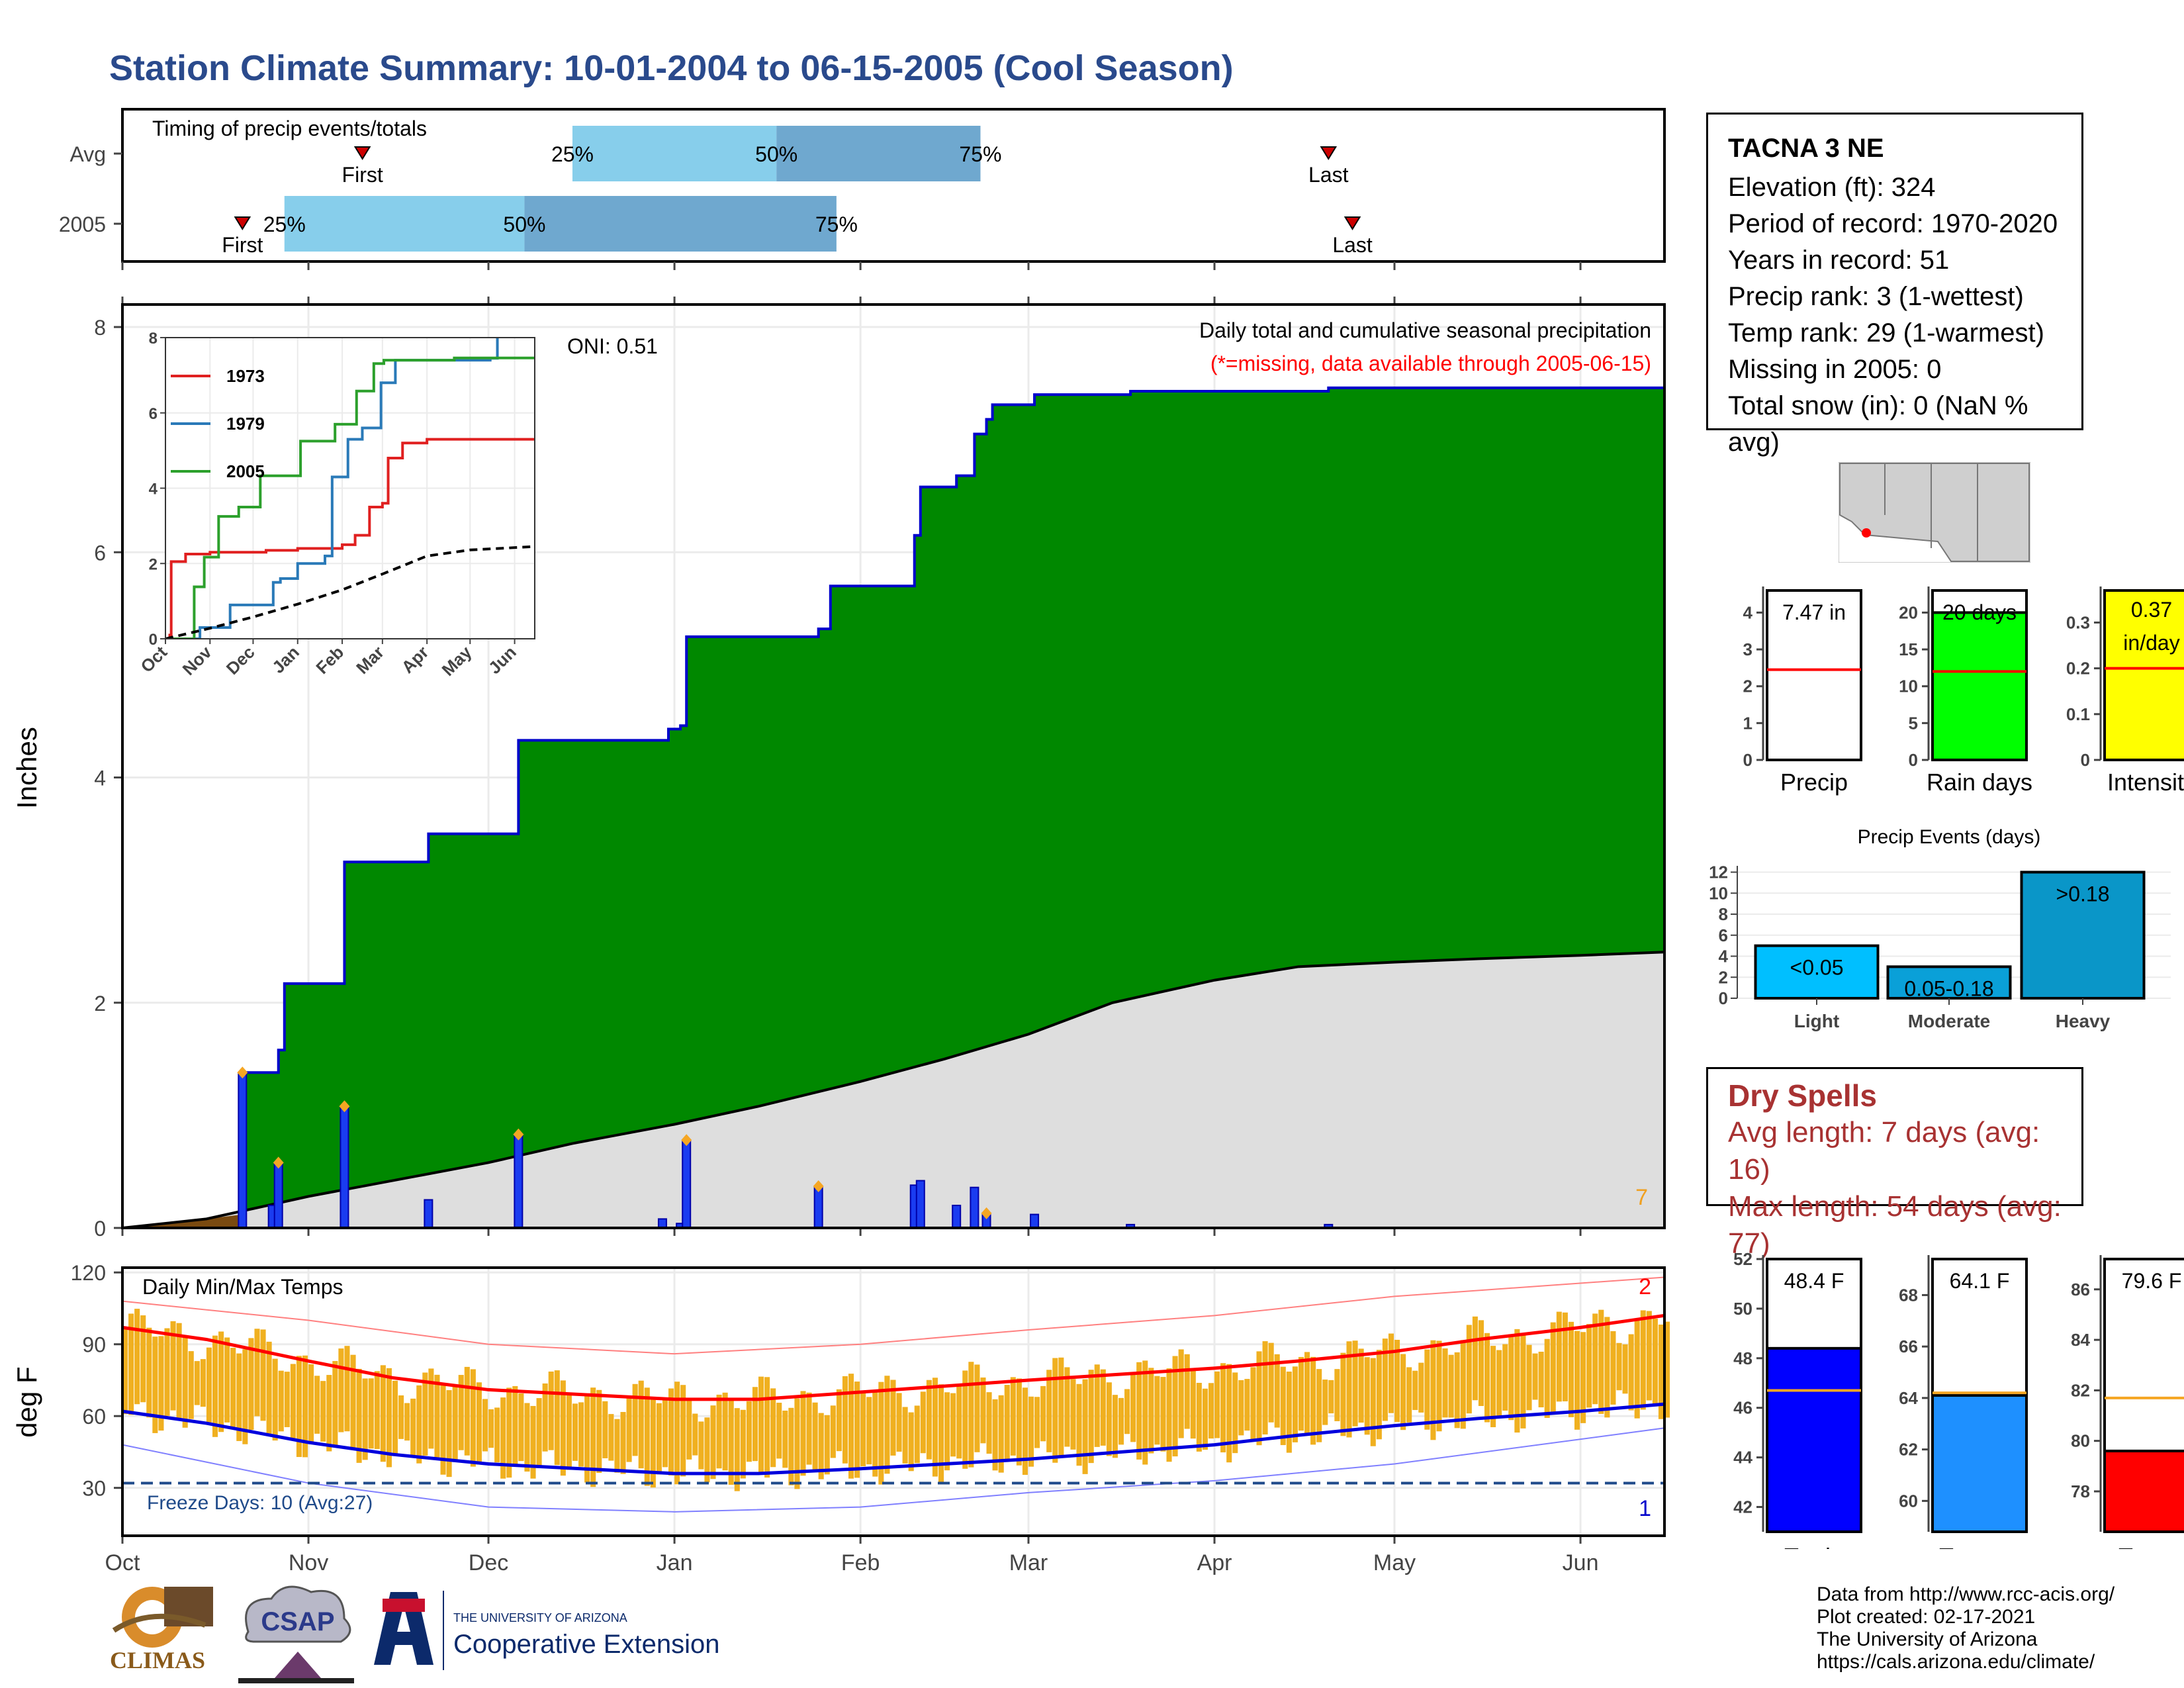 This screenshot has height=1688, width=2184. What do you see at coordinates (2151, 1546) in the screenshot?
I see `summary-category-label-sum-temp-svg-2: T-max` at bounding box center [2151, 1546].